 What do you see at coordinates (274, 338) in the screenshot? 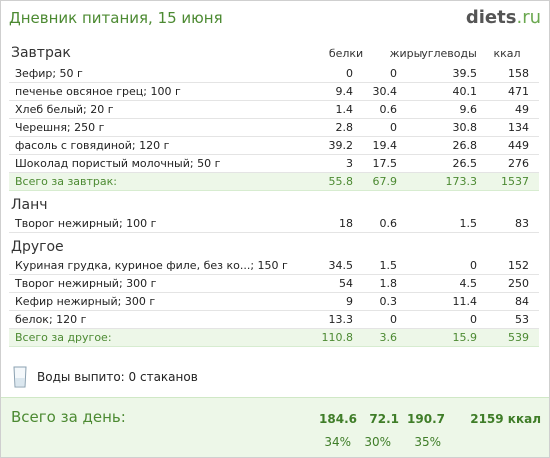
I see `other-total-row: Всего за другое: 110.8 3.6 15.9 539` at bounding box center [274, 338].